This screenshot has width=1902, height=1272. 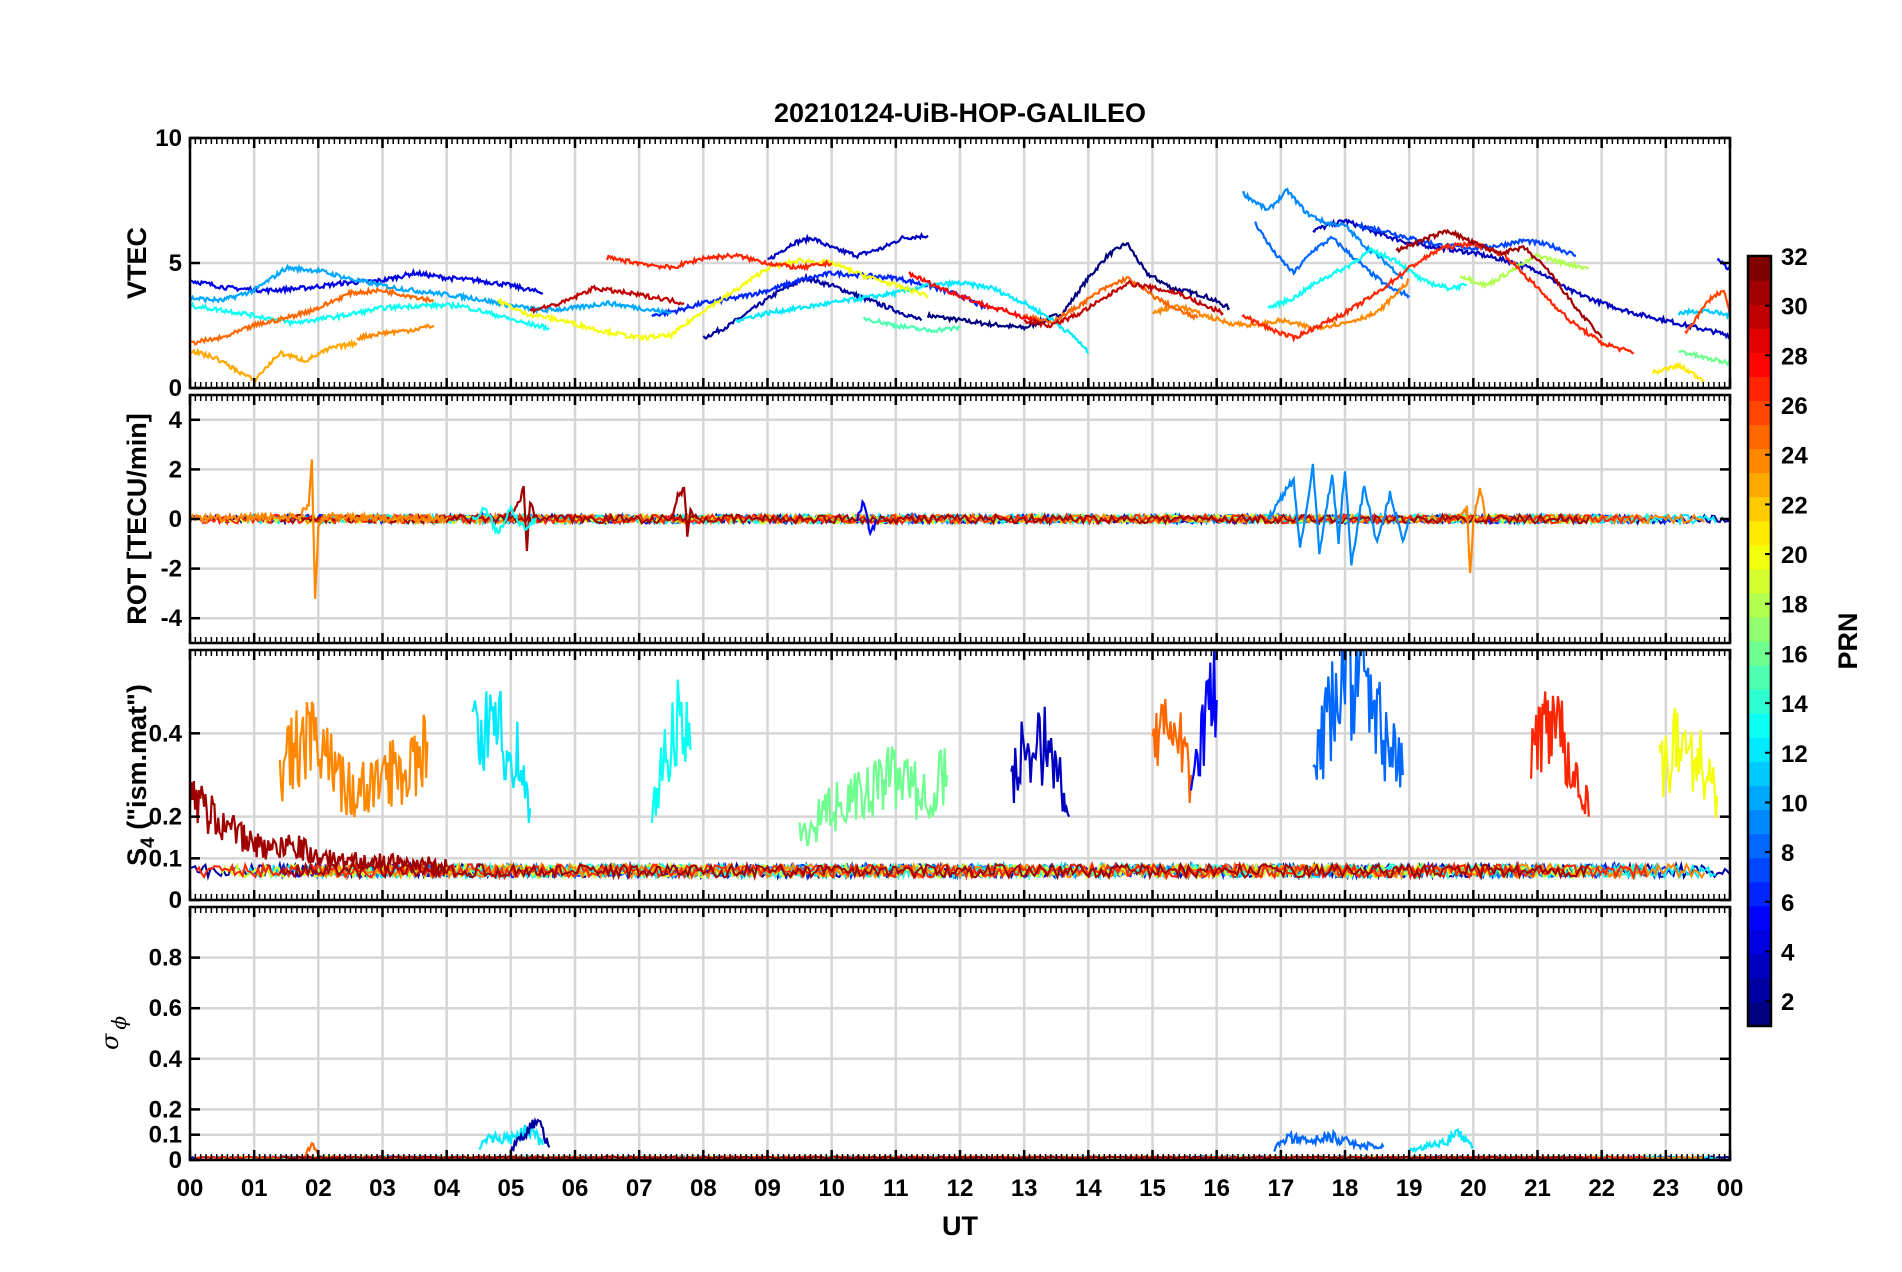 I want to click on x-tick-label: 05, so click(x=510, y=1188).